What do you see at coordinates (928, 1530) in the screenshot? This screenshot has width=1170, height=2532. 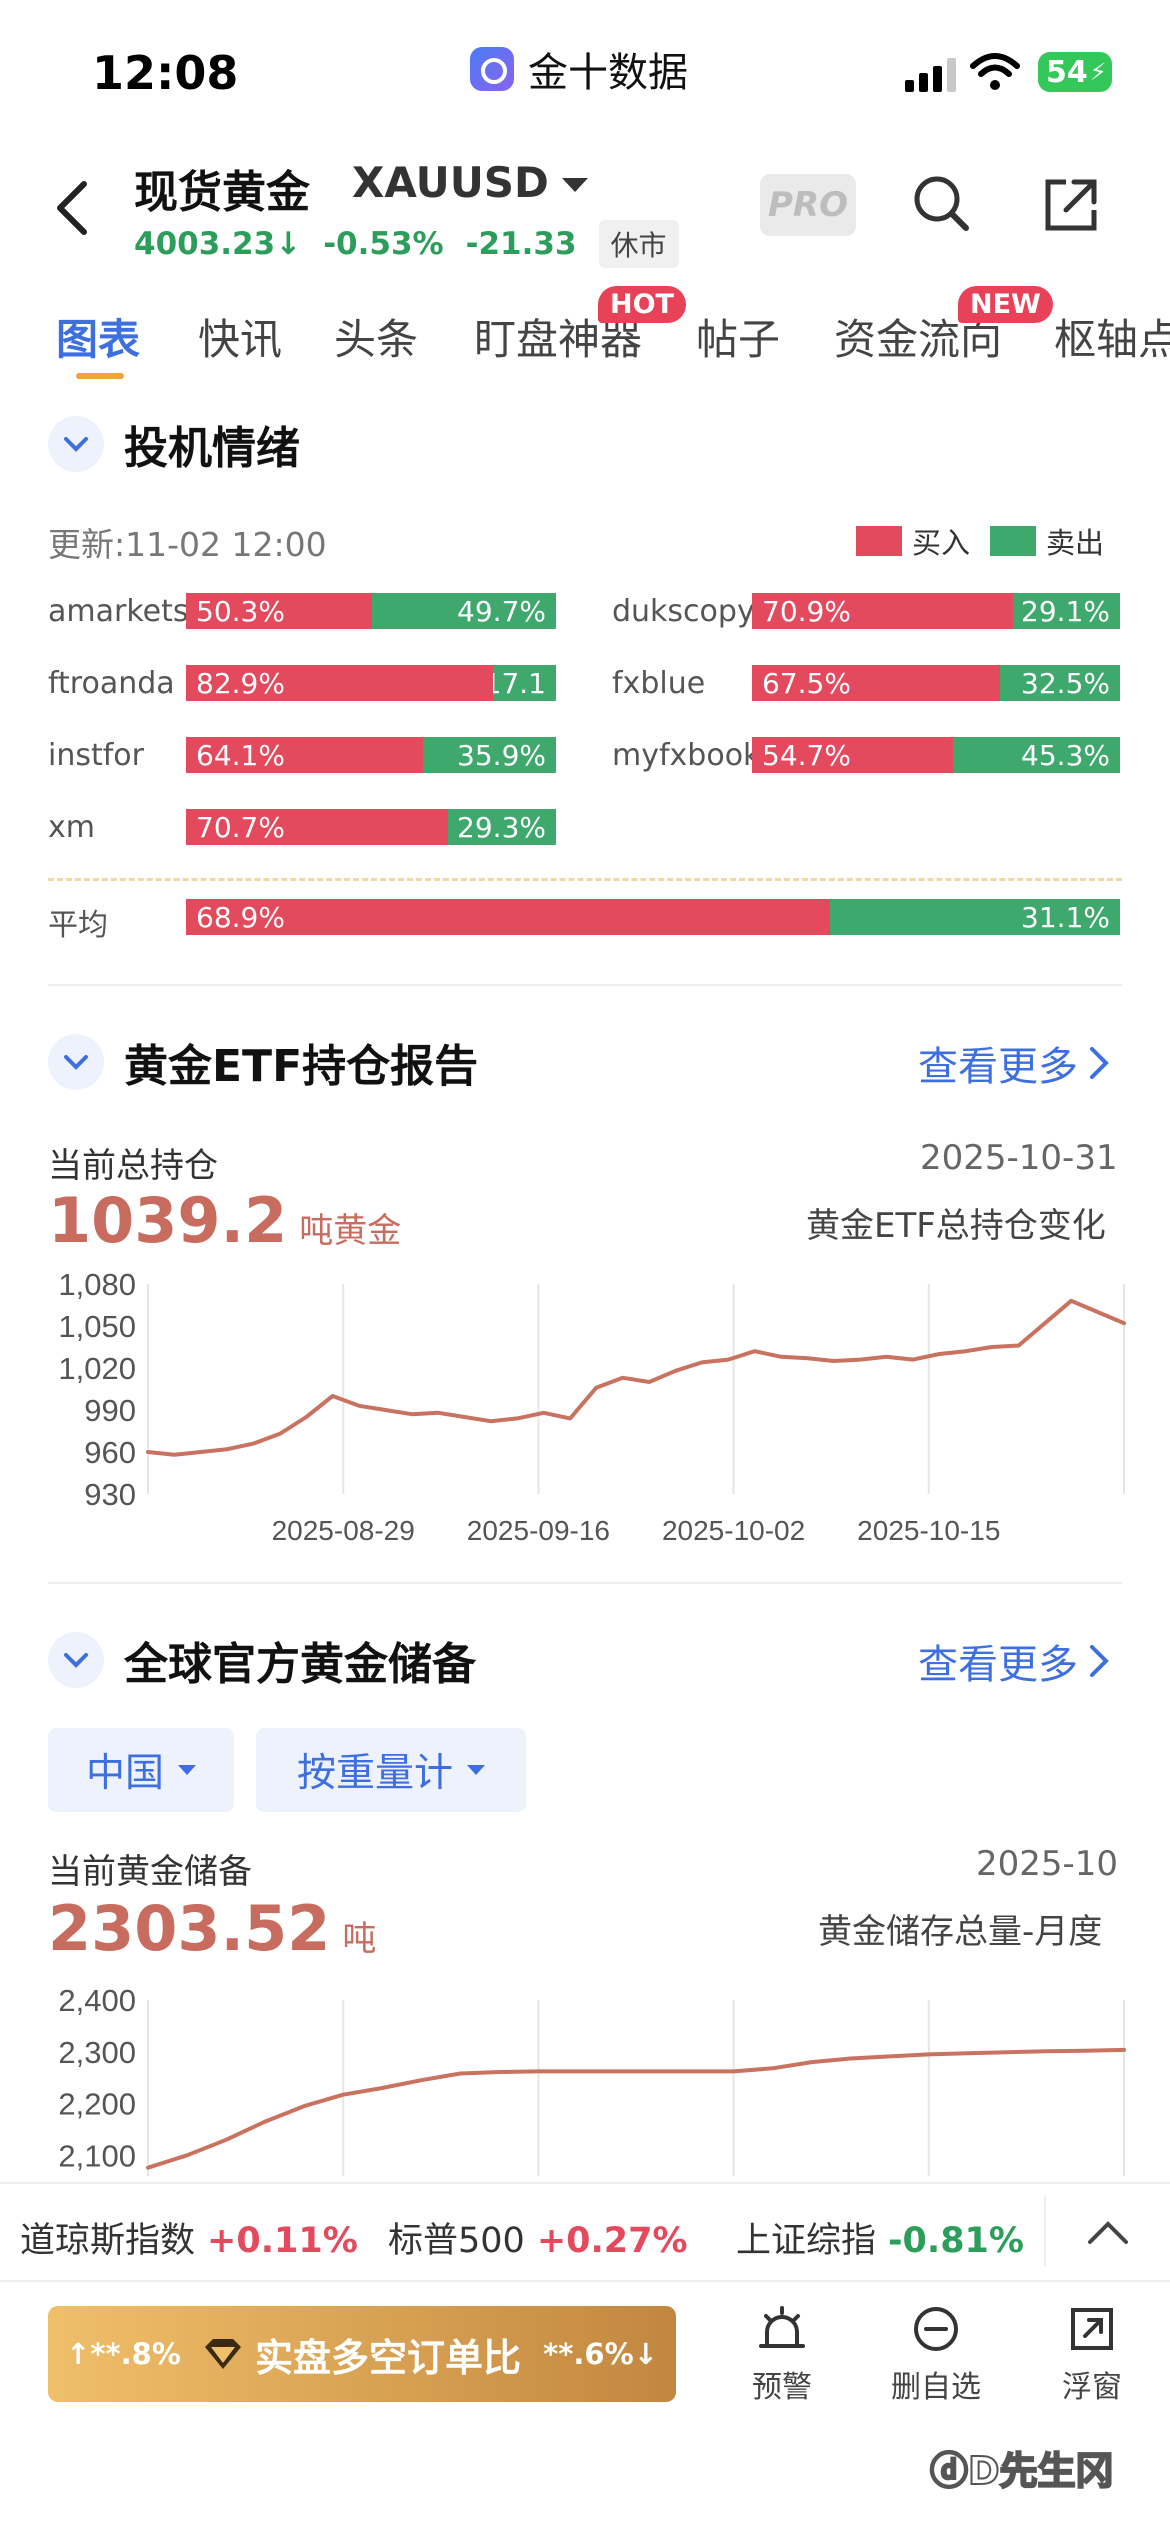 I see `x-tick-label: 2025-10-15` at bounding box center [928, 1530].